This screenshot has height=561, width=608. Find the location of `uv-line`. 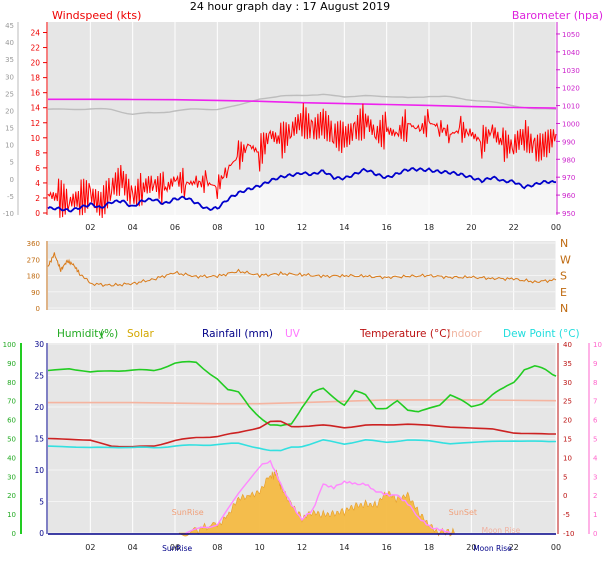

uv-line is located at coordinates (318, 496).